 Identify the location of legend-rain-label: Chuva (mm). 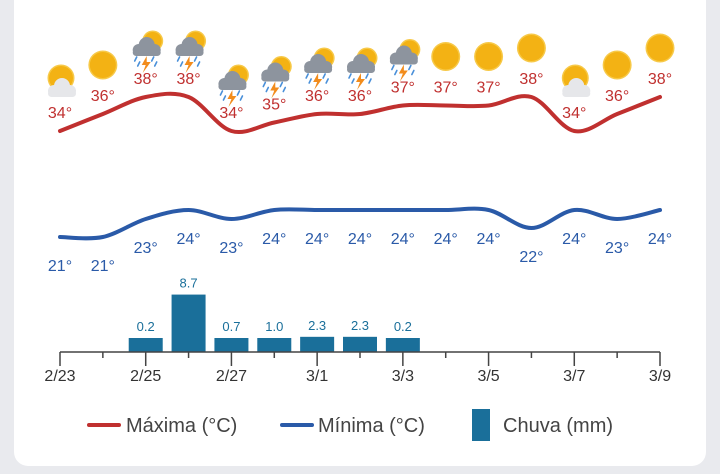
(558, 426).